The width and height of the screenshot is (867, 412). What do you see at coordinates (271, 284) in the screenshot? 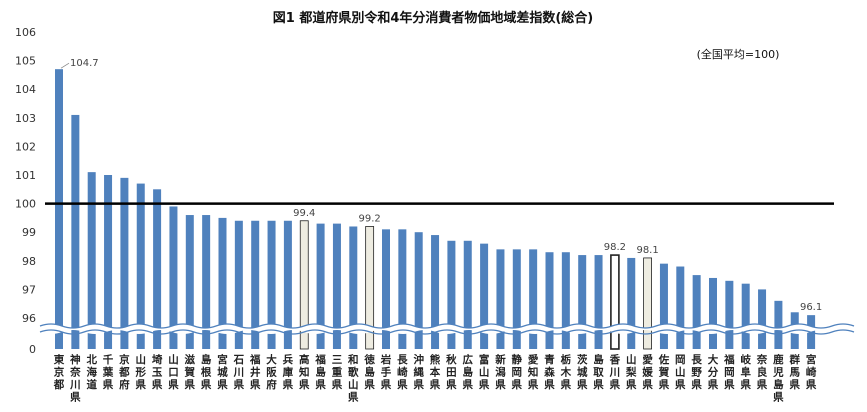
I see `bar-大阪府` at bounding box center [271, 284].